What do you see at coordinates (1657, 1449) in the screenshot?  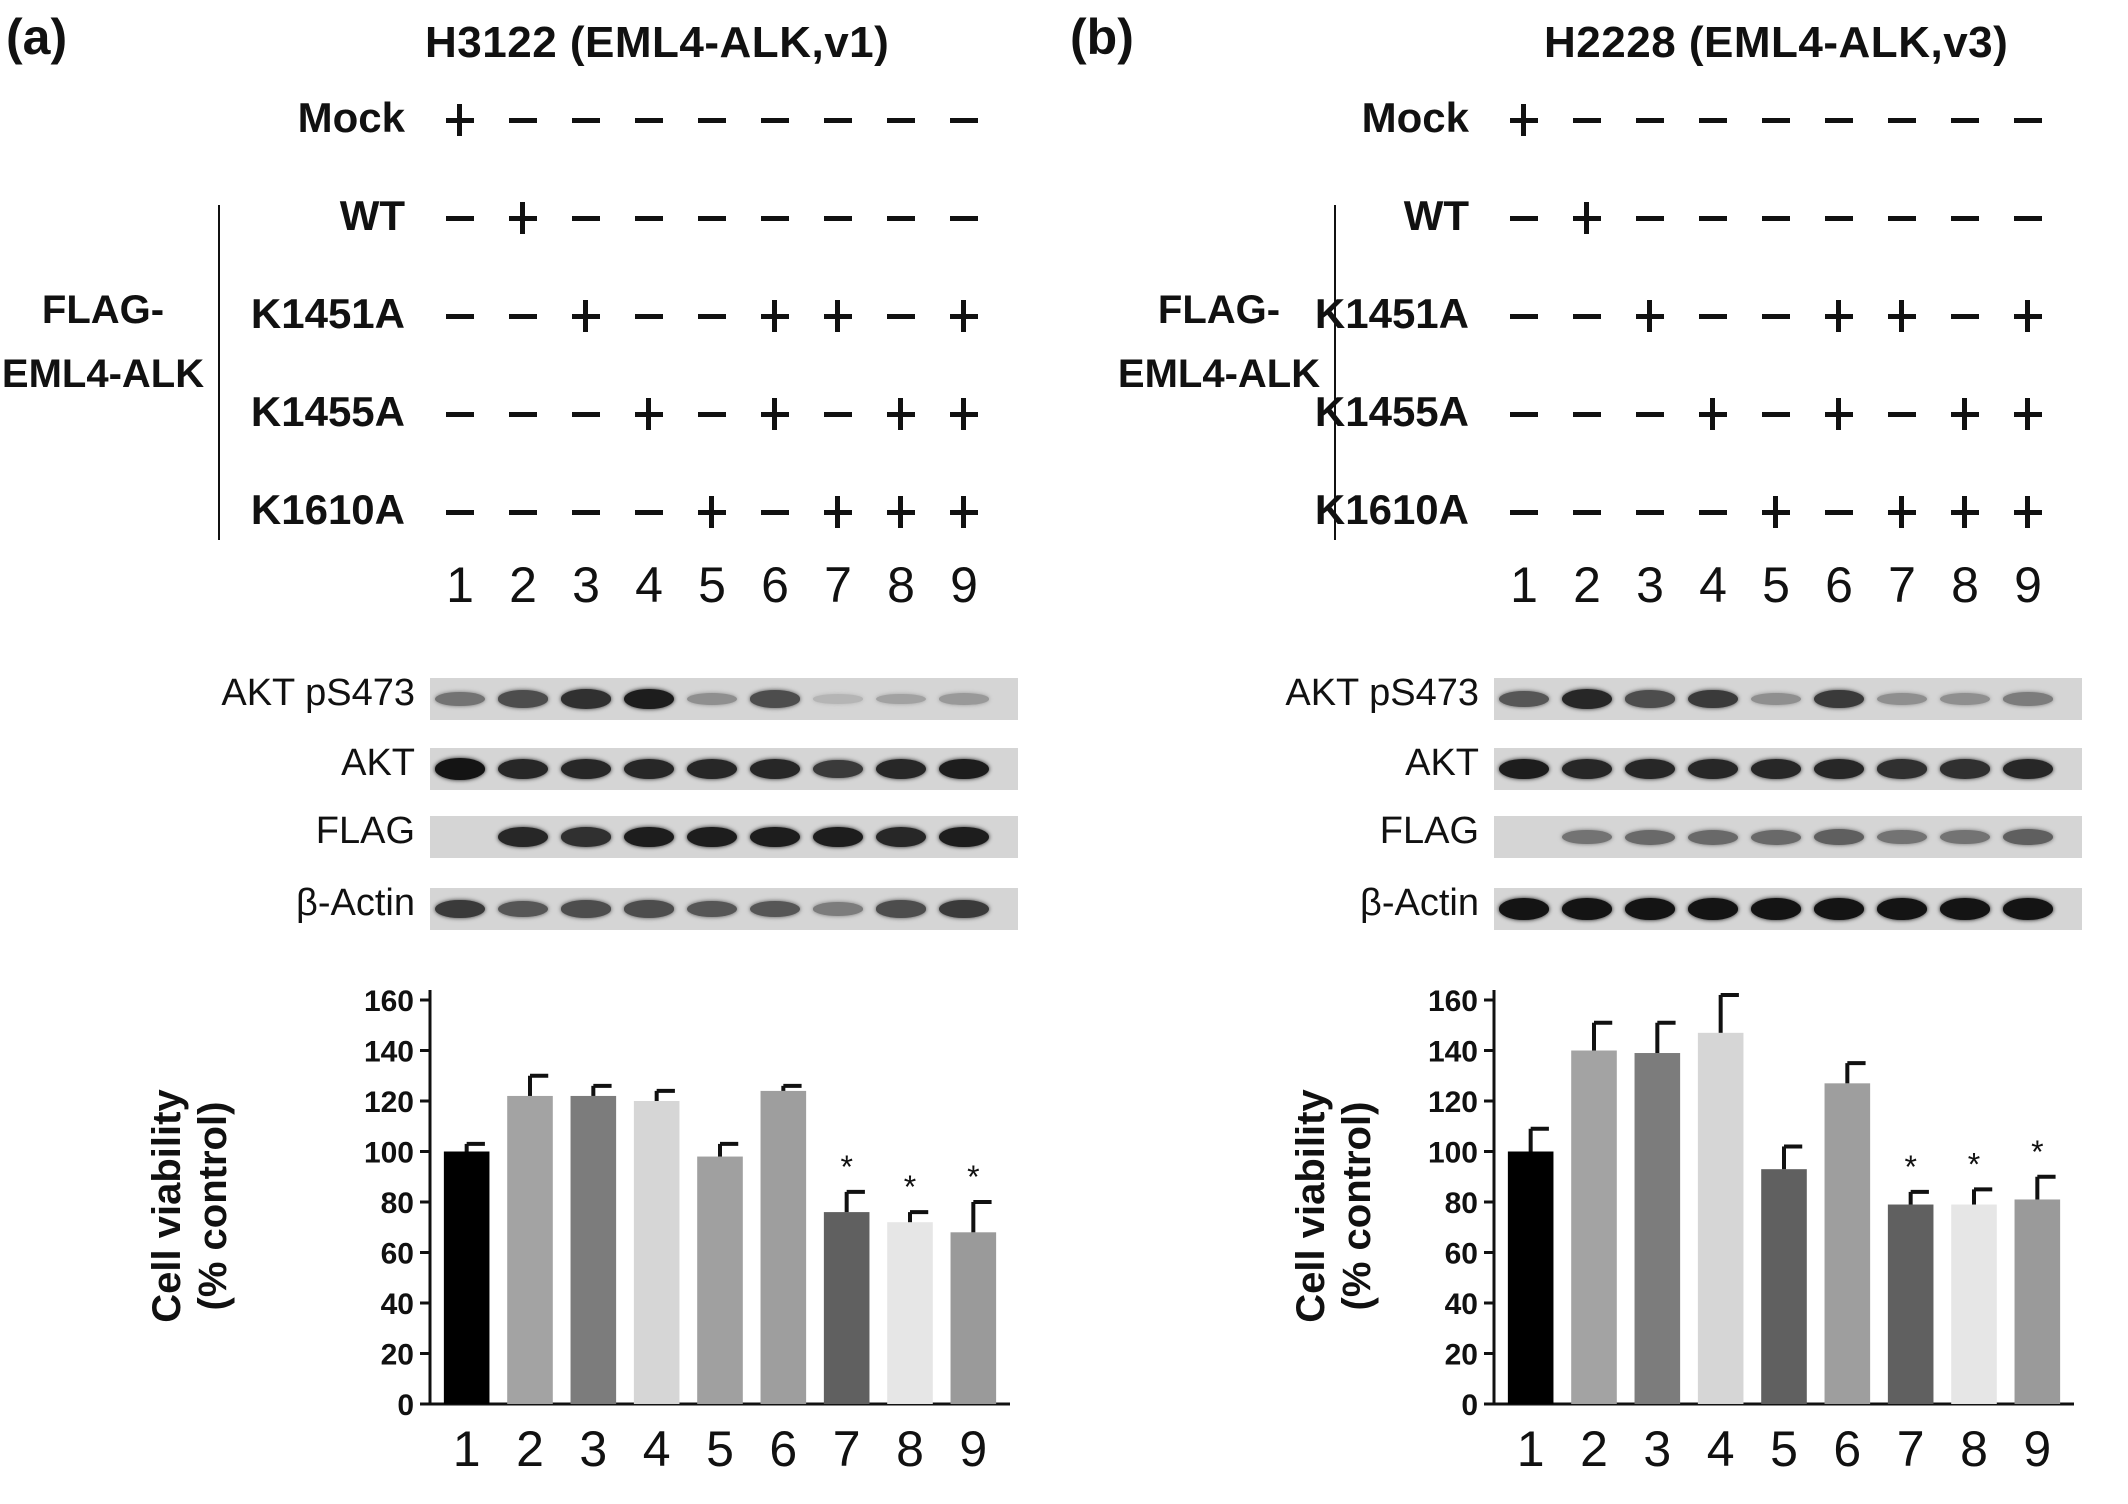 I see `x-category-label: 3` at bounding box center [1657, 1449].